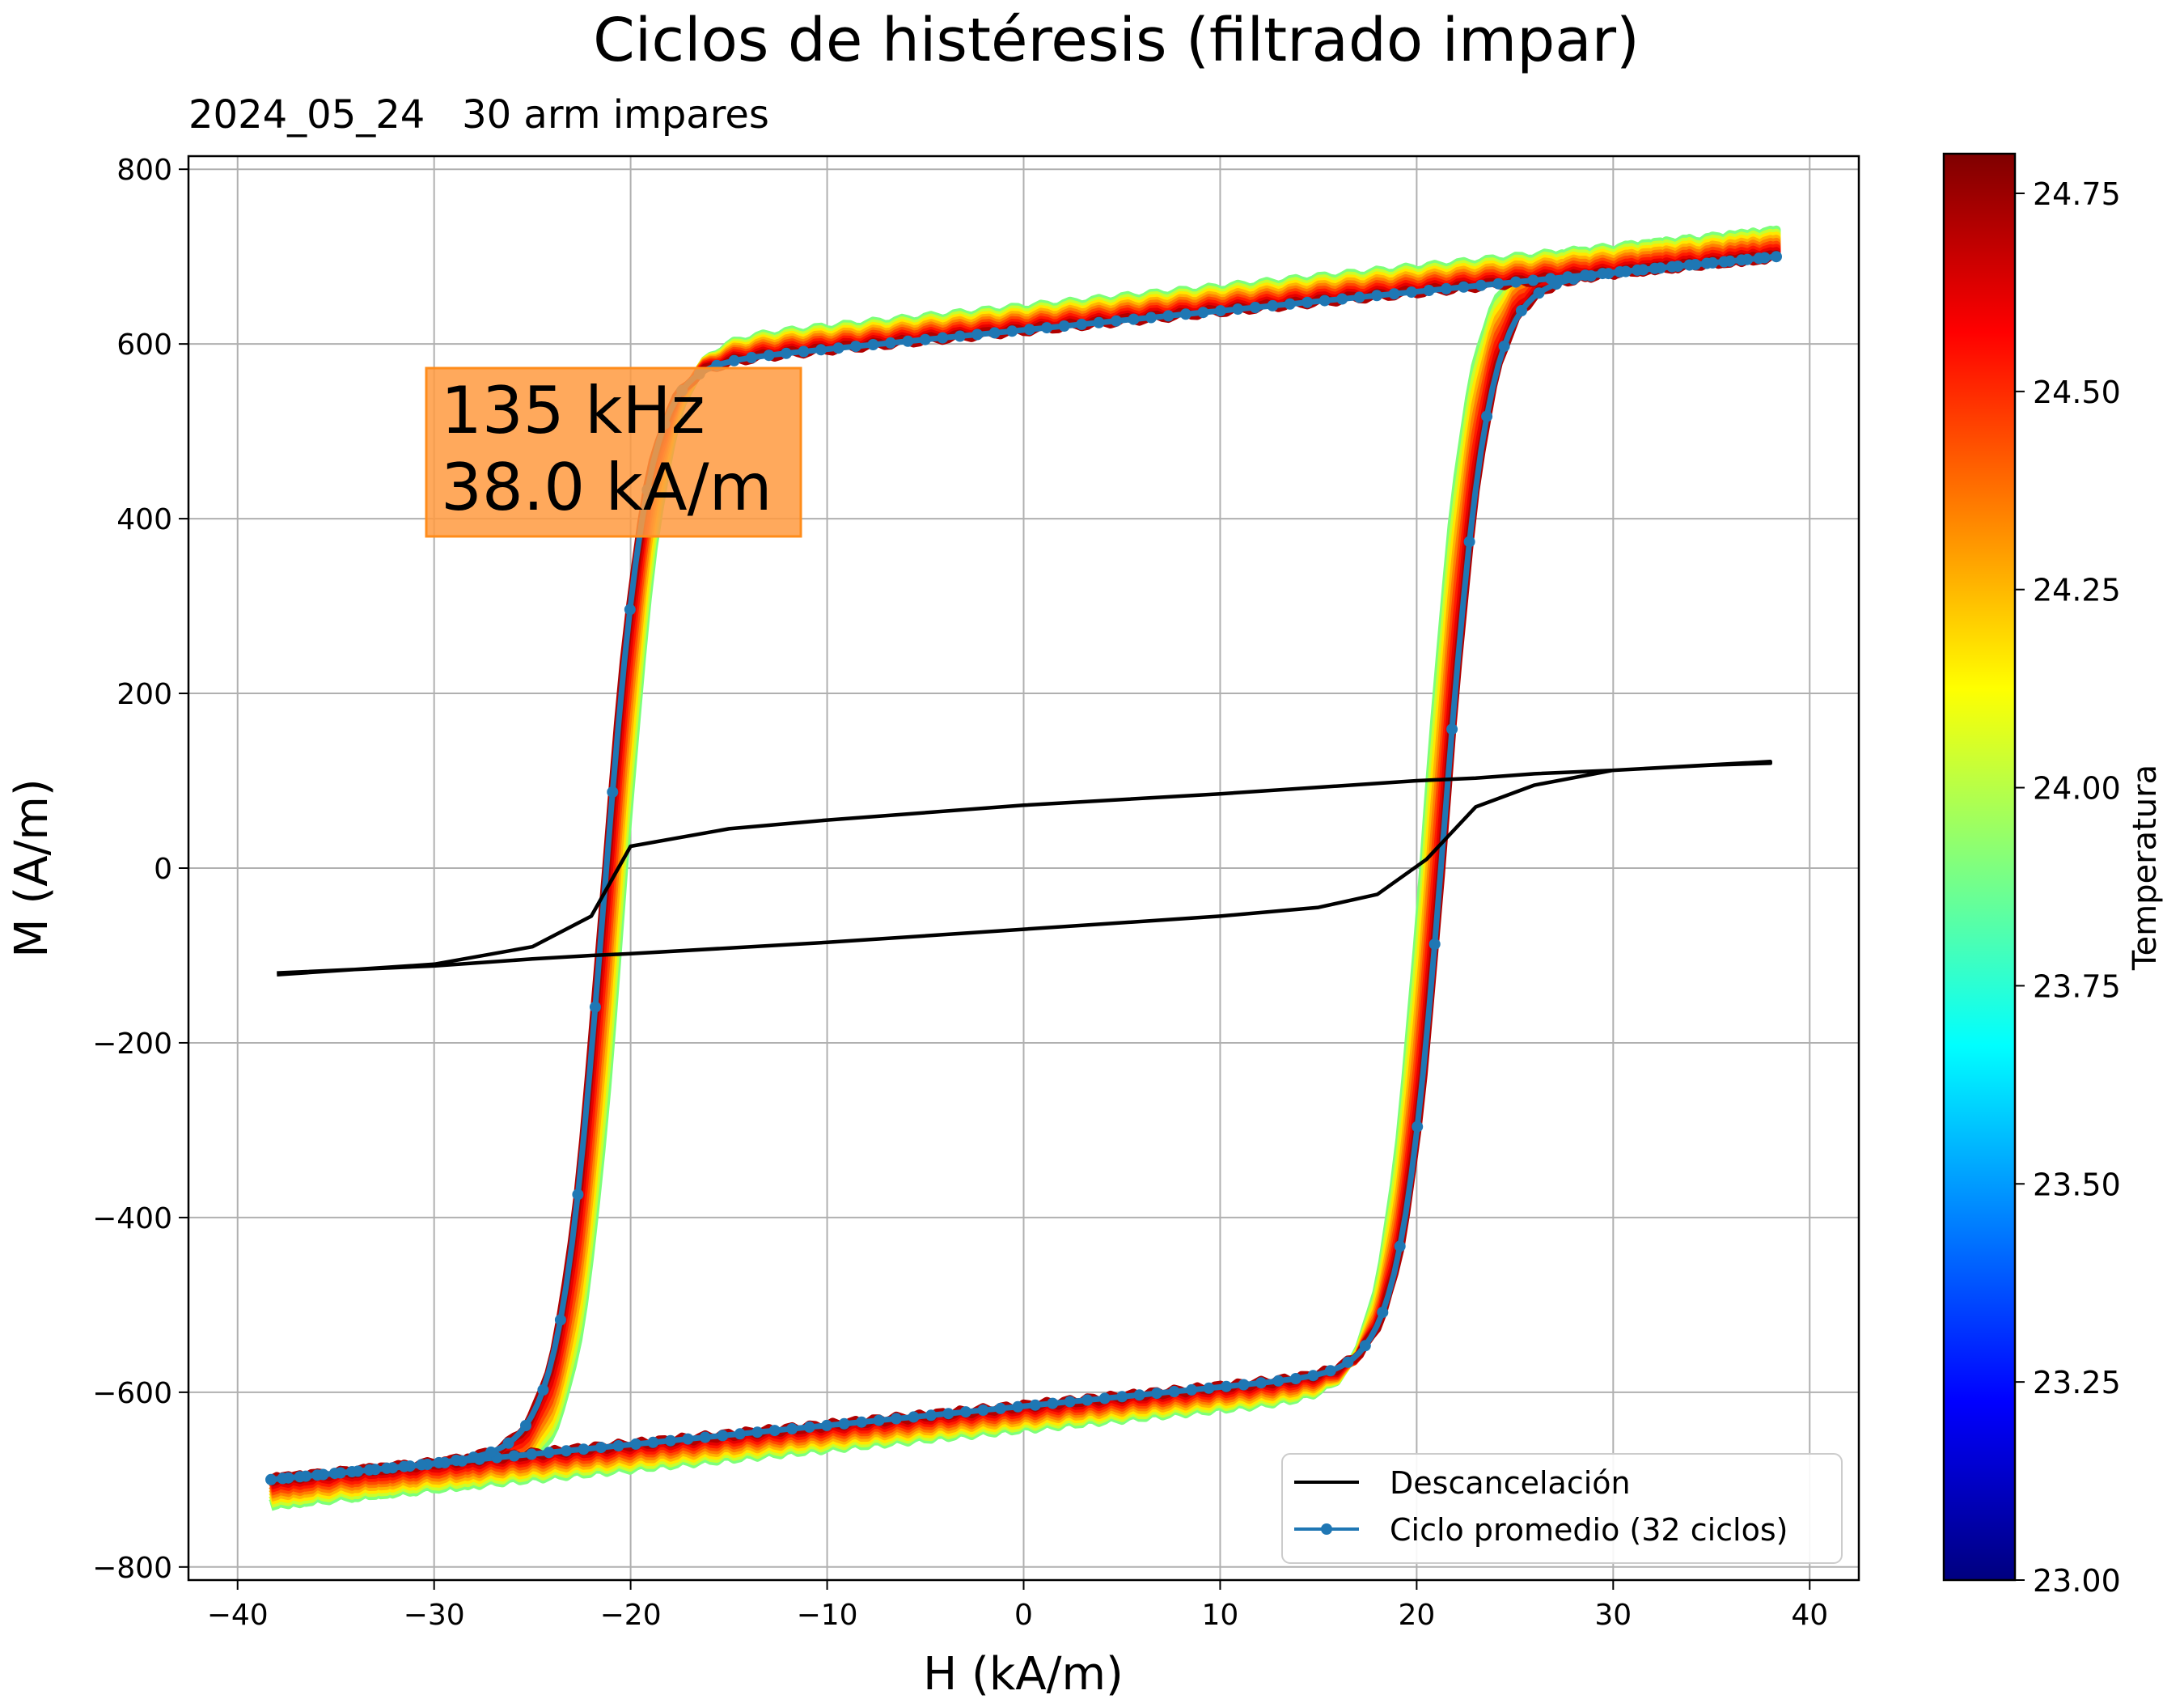  What do you see at coordinates (1416, 1615) in the screenshot?
I see `x-tick-label: 20` at bounding box center [1416, 1615].